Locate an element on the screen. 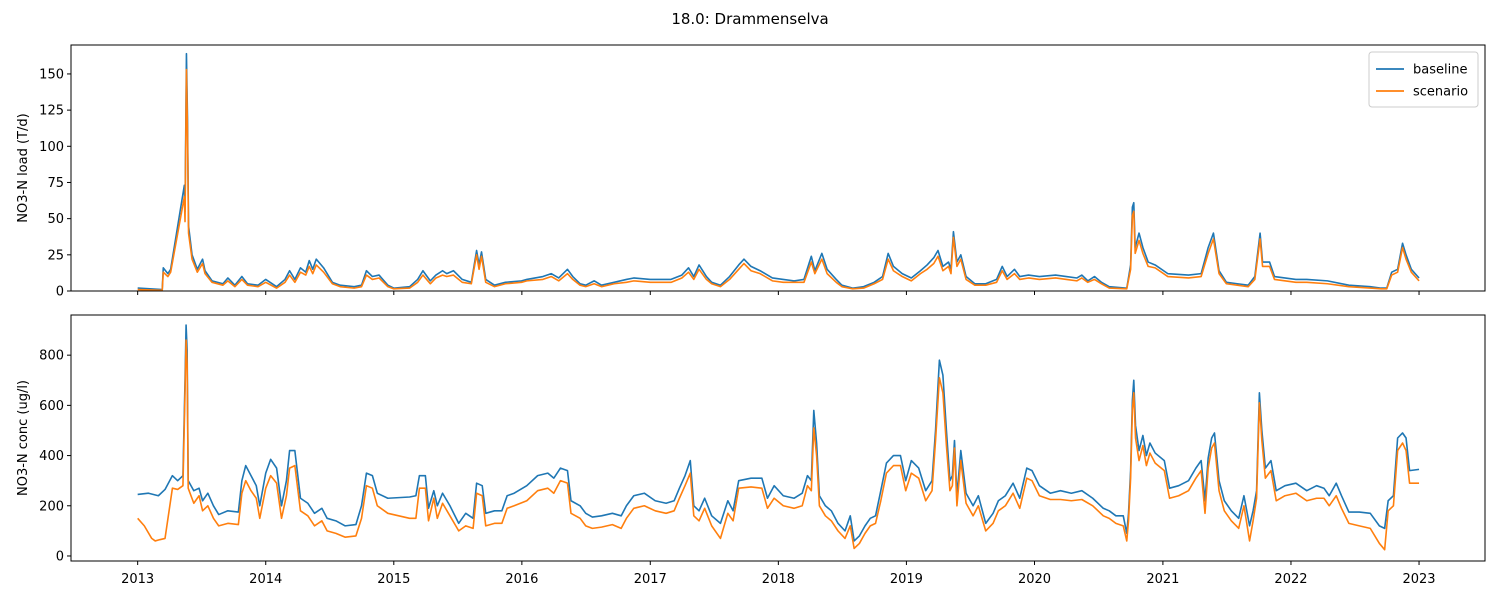 The height and width of the screenshot is (600, 1500). legend-label-baseline: baseline is located at coordinates (1440, 70).